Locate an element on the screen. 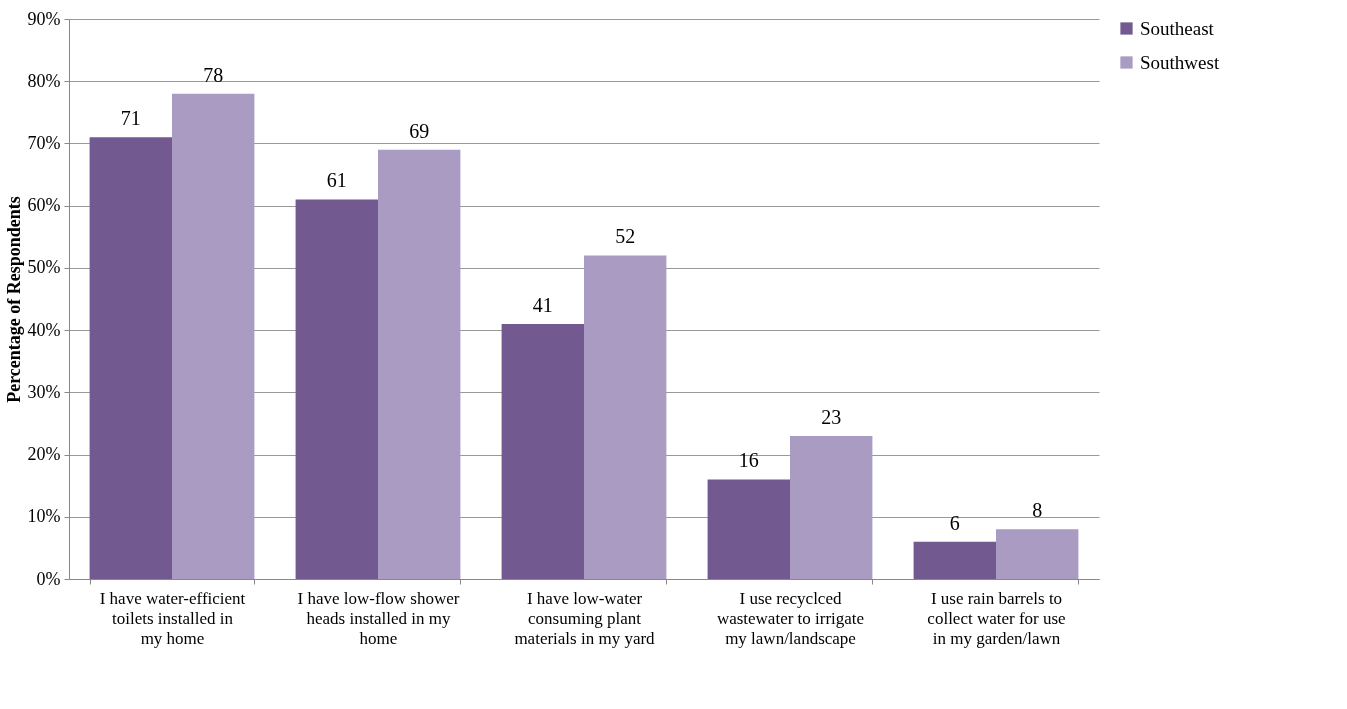 Image resolution: width=1347 pixels, height=709 pixels. y-tick-label: 20% is located at coordinates (44, 454).